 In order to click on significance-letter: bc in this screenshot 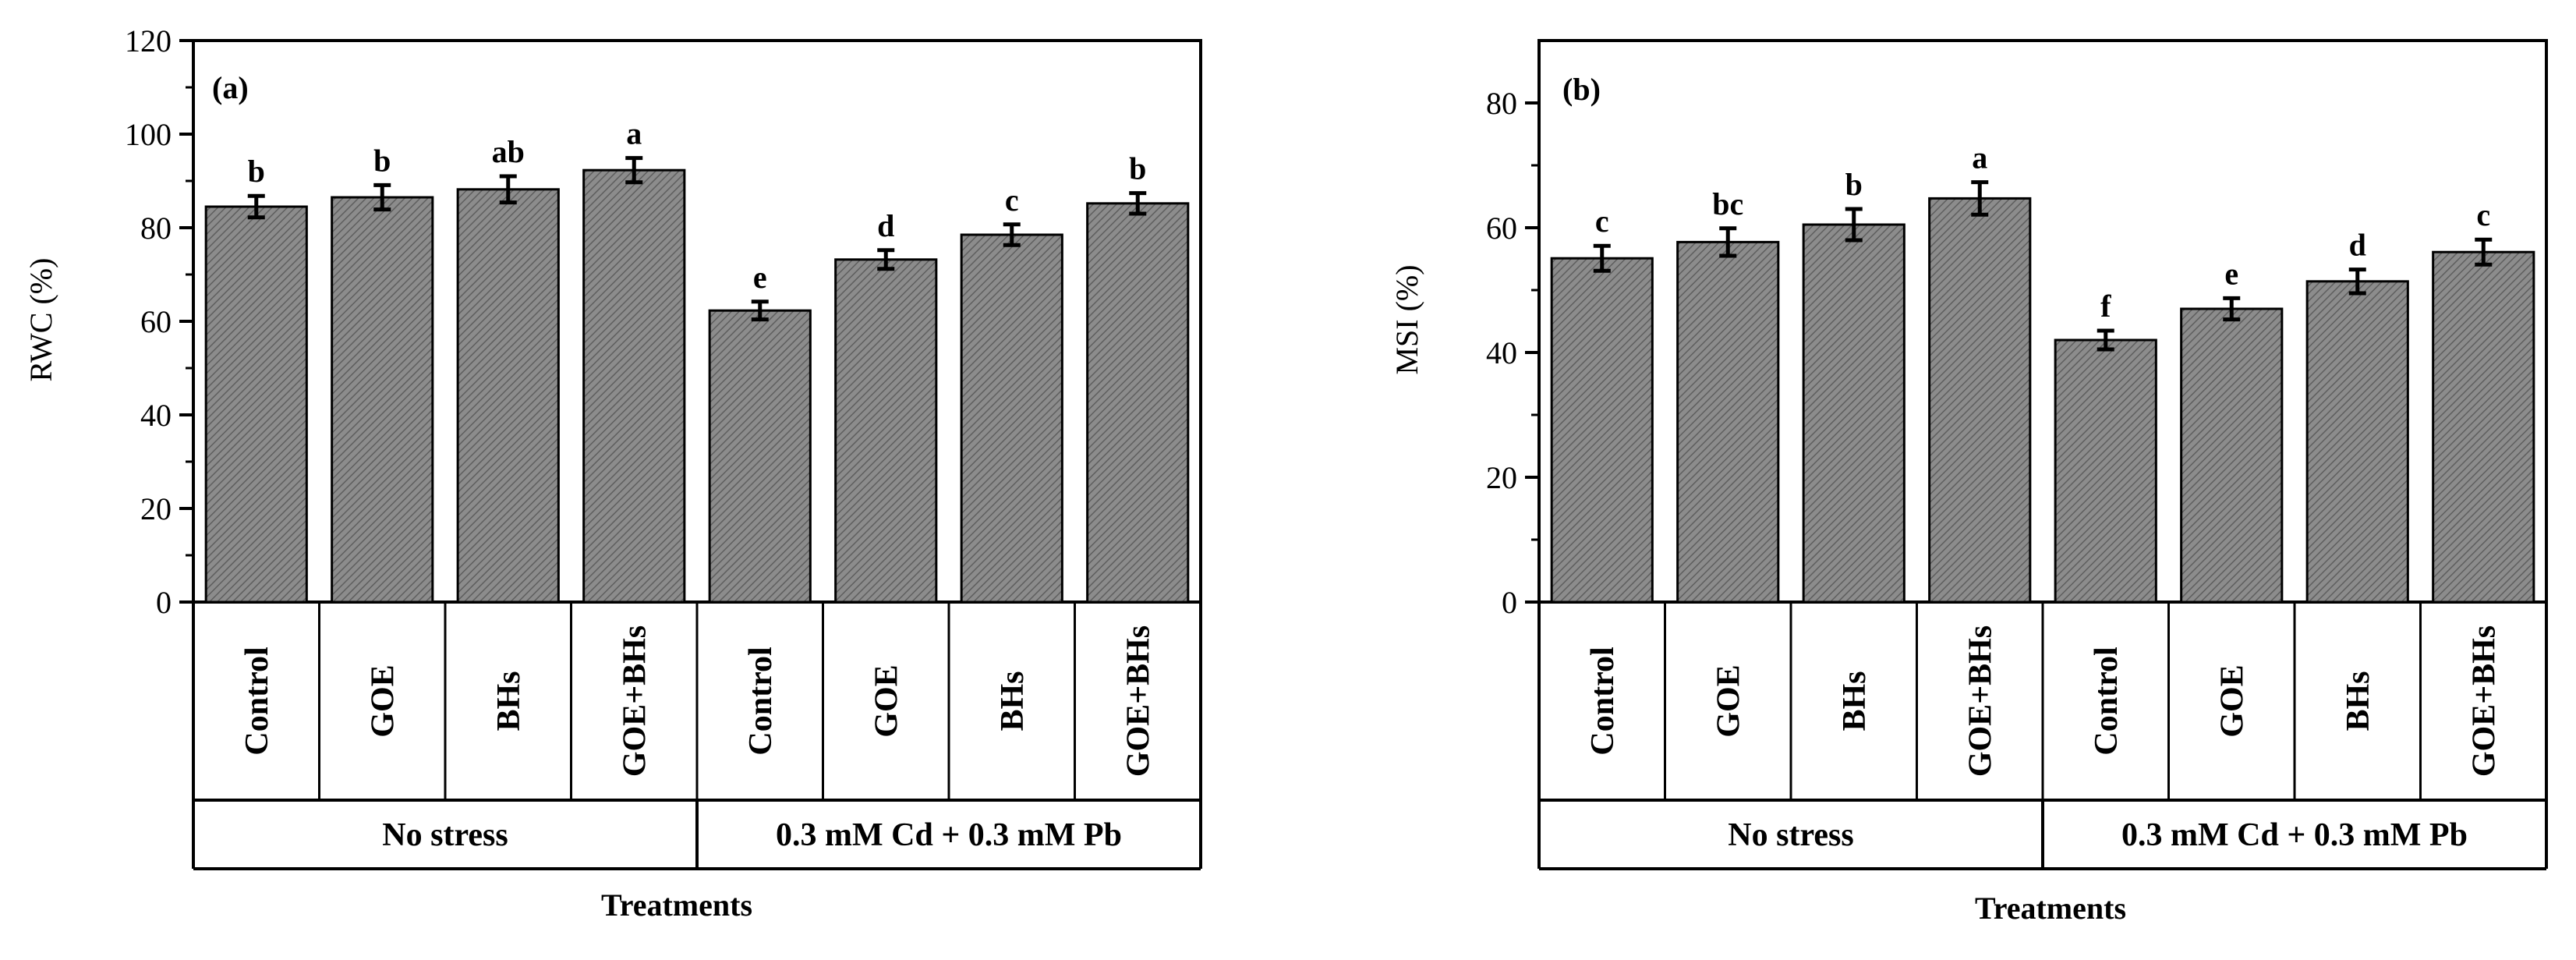, I will do `click(1728, 203)`.